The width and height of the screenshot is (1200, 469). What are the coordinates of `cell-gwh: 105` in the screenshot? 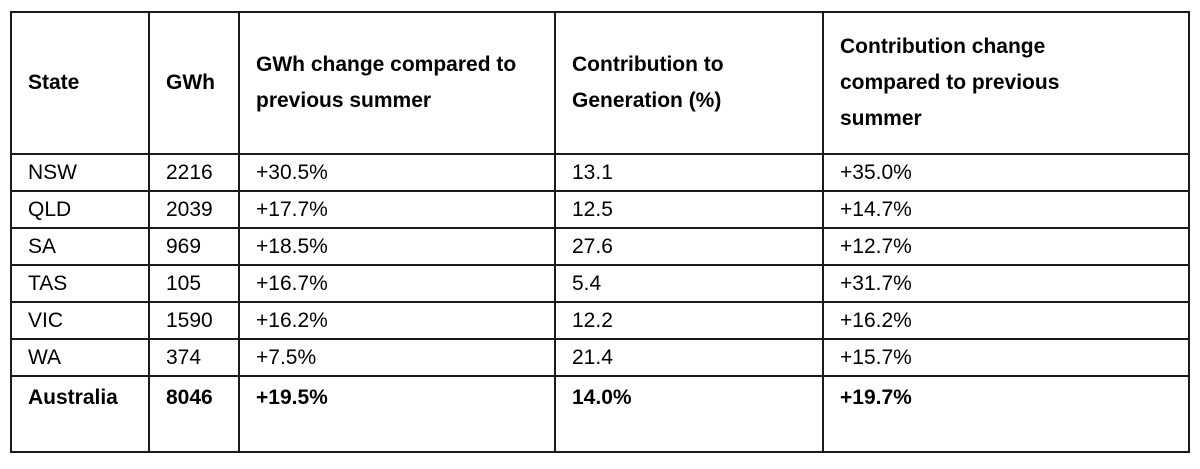 It's located at (194, 283).